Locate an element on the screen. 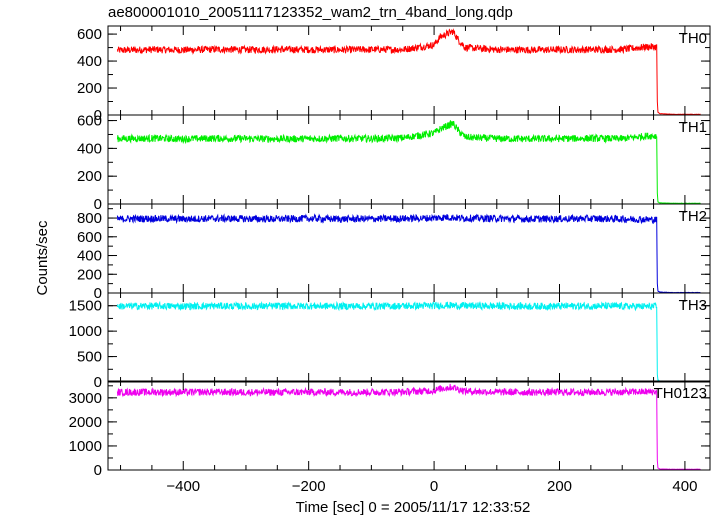  x-tick-label: −200 is located at coordinates (309, 486).